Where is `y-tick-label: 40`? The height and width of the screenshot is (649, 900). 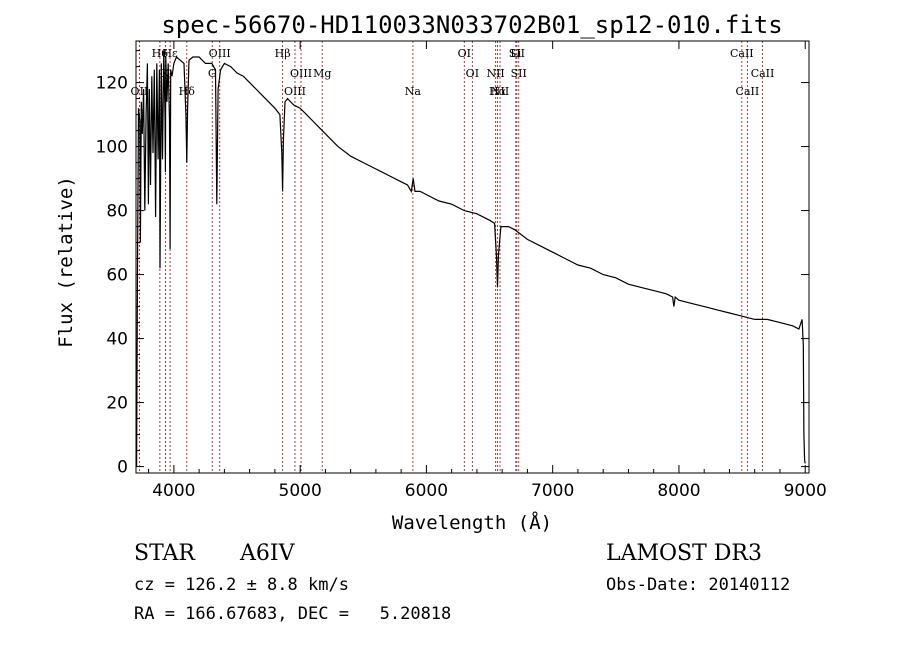 y-tick-label: 40 is located at coordinates (117, 340).